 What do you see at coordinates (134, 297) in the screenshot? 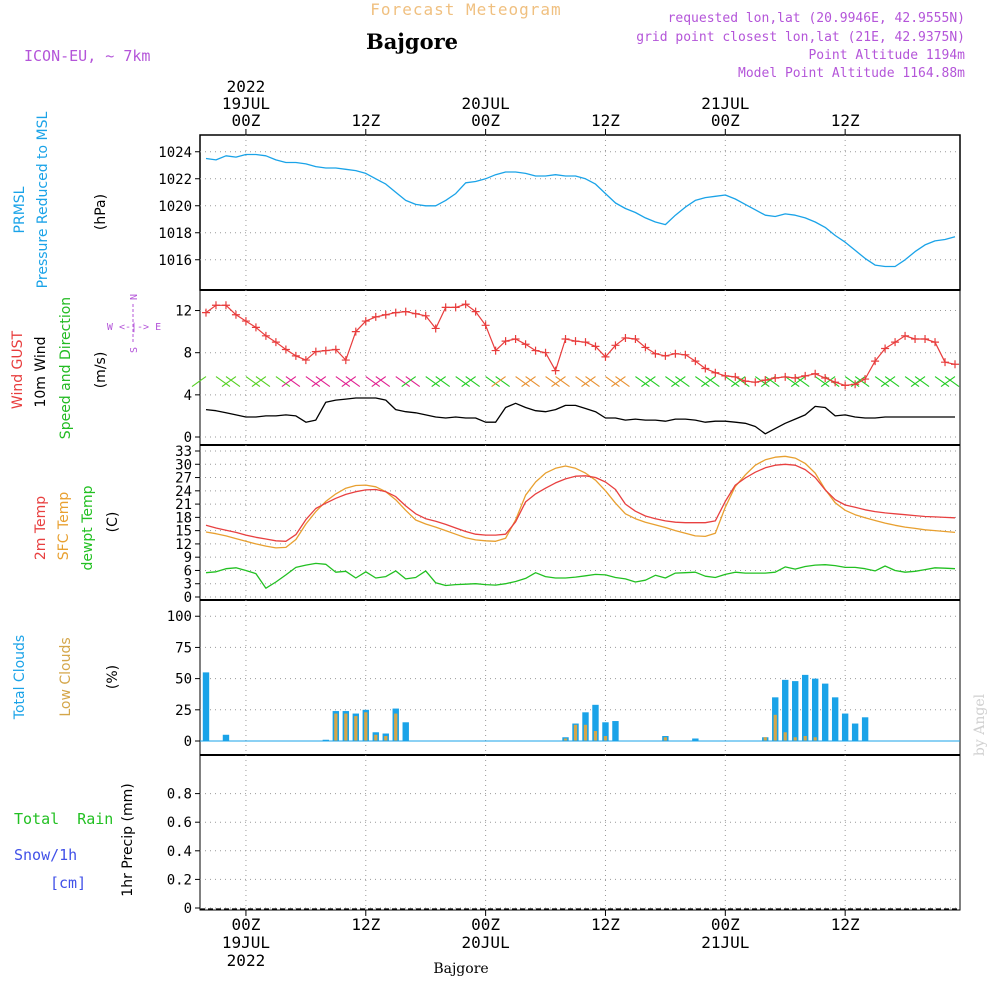
I see `compass-north: N` at bounding box center [134, 297].